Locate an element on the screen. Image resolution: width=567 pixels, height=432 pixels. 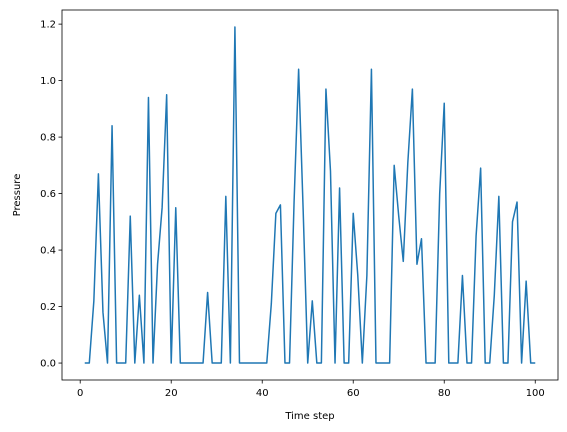
y-tick-label: 1.0 is located at coordinates (48, 81).